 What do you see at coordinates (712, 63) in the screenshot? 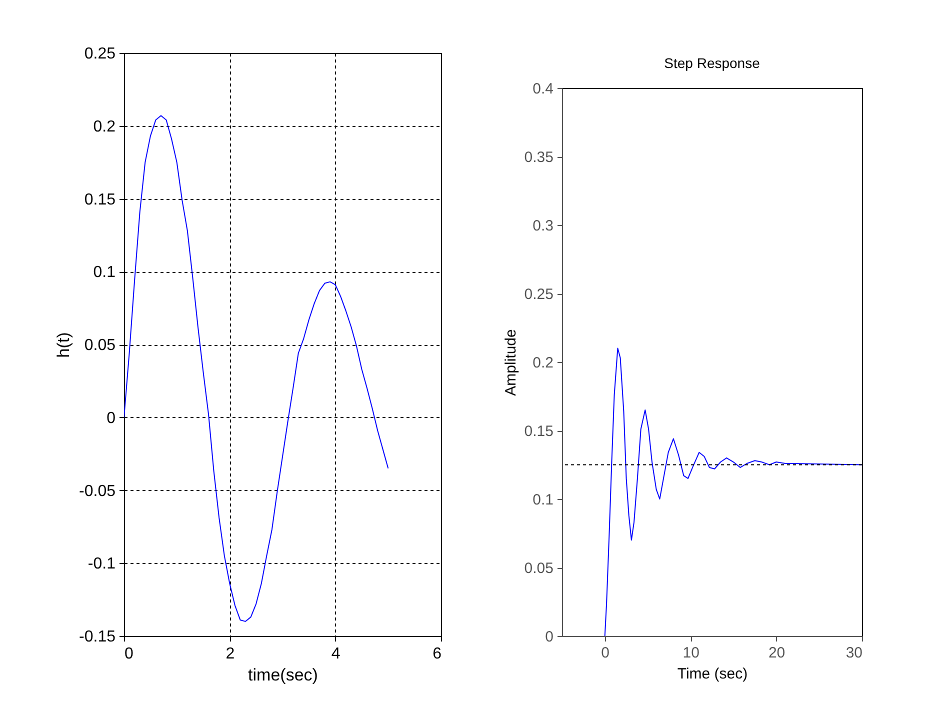
I see `chart-title: Step Response` at bounding box center [712, 63].